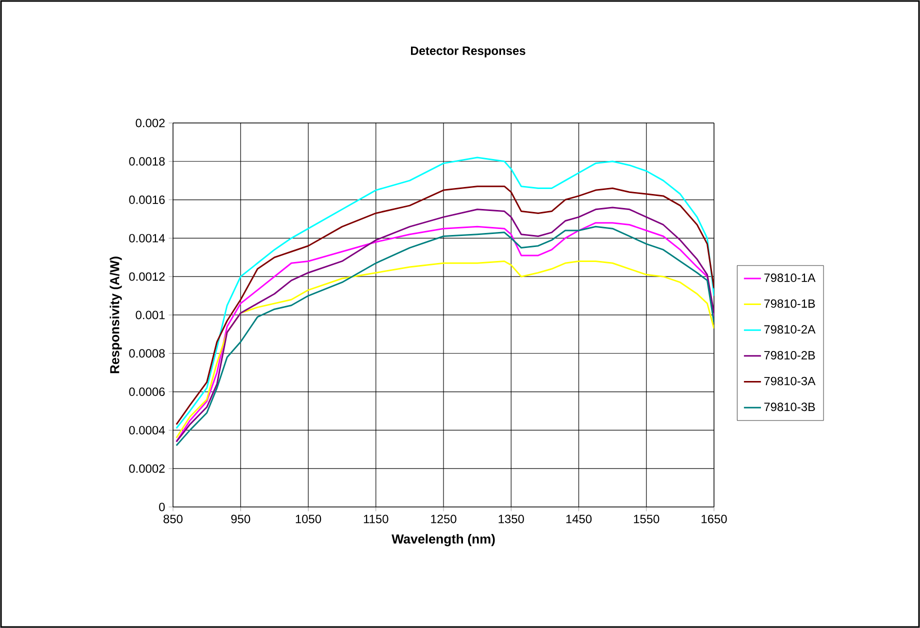 The height and width of the screenshot is (628, 920). What do you see at coordinates (147, 353) in the screenshot?
I see `y-tick-label: 0.0008` at bounding box center [147, 353].